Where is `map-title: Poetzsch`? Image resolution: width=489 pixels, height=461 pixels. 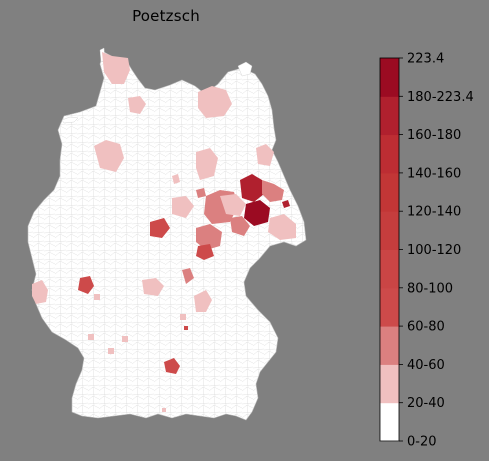 map-title: Poetzsch is located at coordinates (166, 16).